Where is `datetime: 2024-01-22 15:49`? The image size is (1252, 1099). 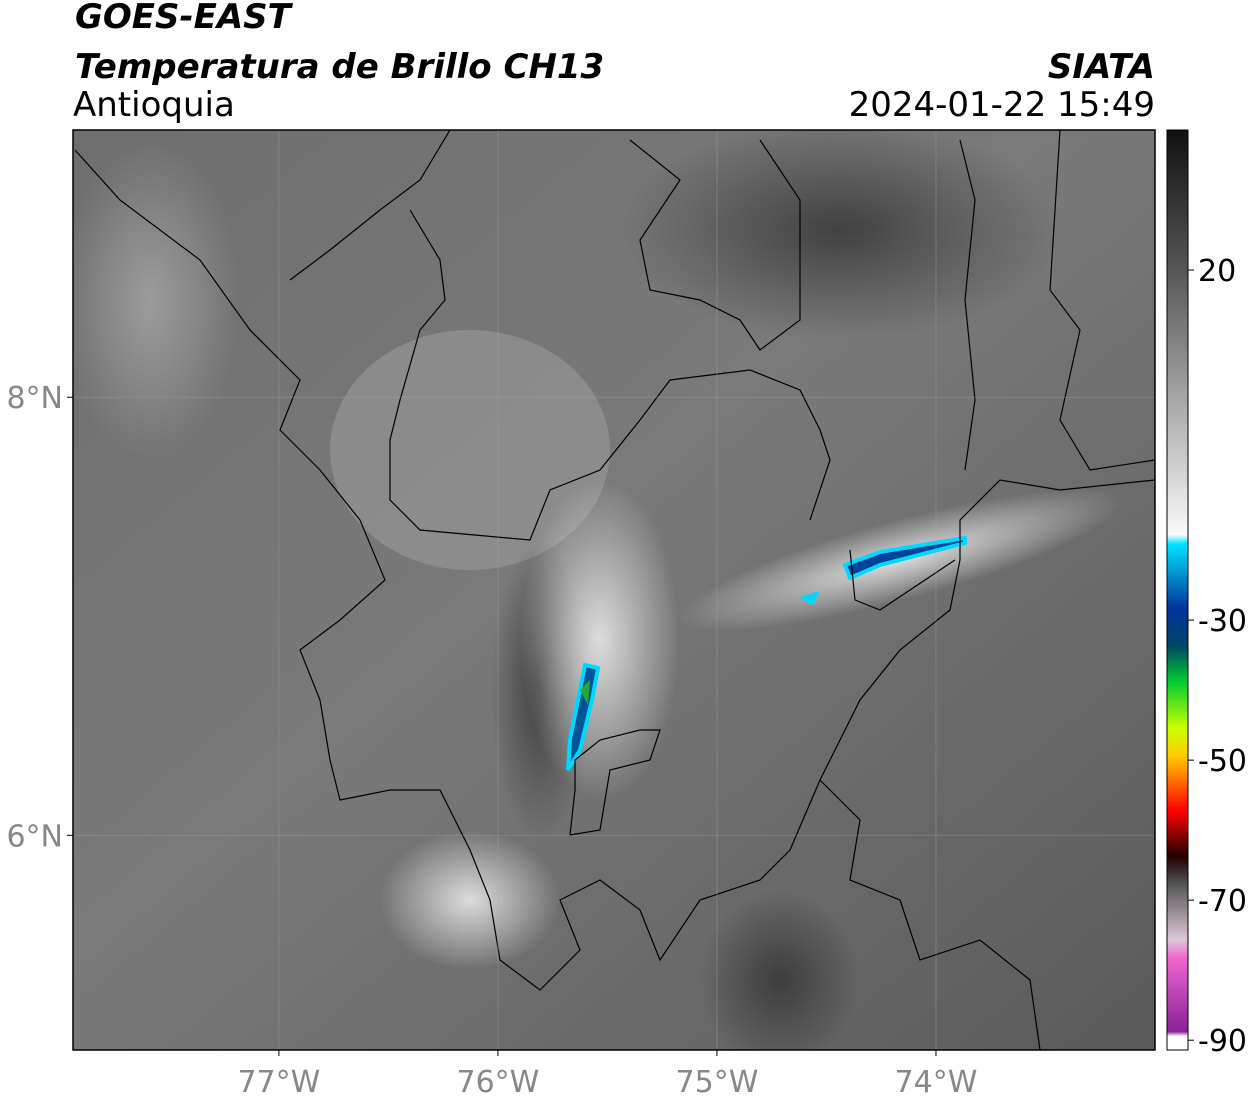 datetime: 2024-01-22 15:49 is located at coordinates (1002, 105).